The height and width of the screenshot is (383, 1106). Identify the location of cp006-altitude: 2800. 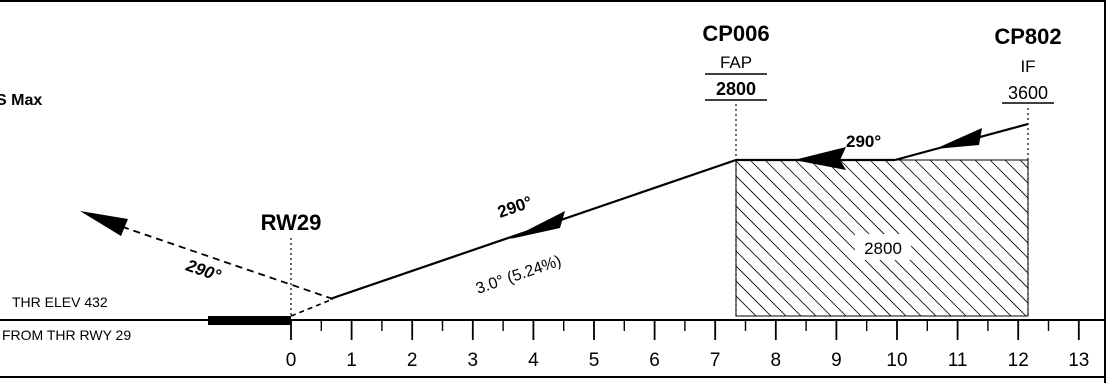
(736, 89).